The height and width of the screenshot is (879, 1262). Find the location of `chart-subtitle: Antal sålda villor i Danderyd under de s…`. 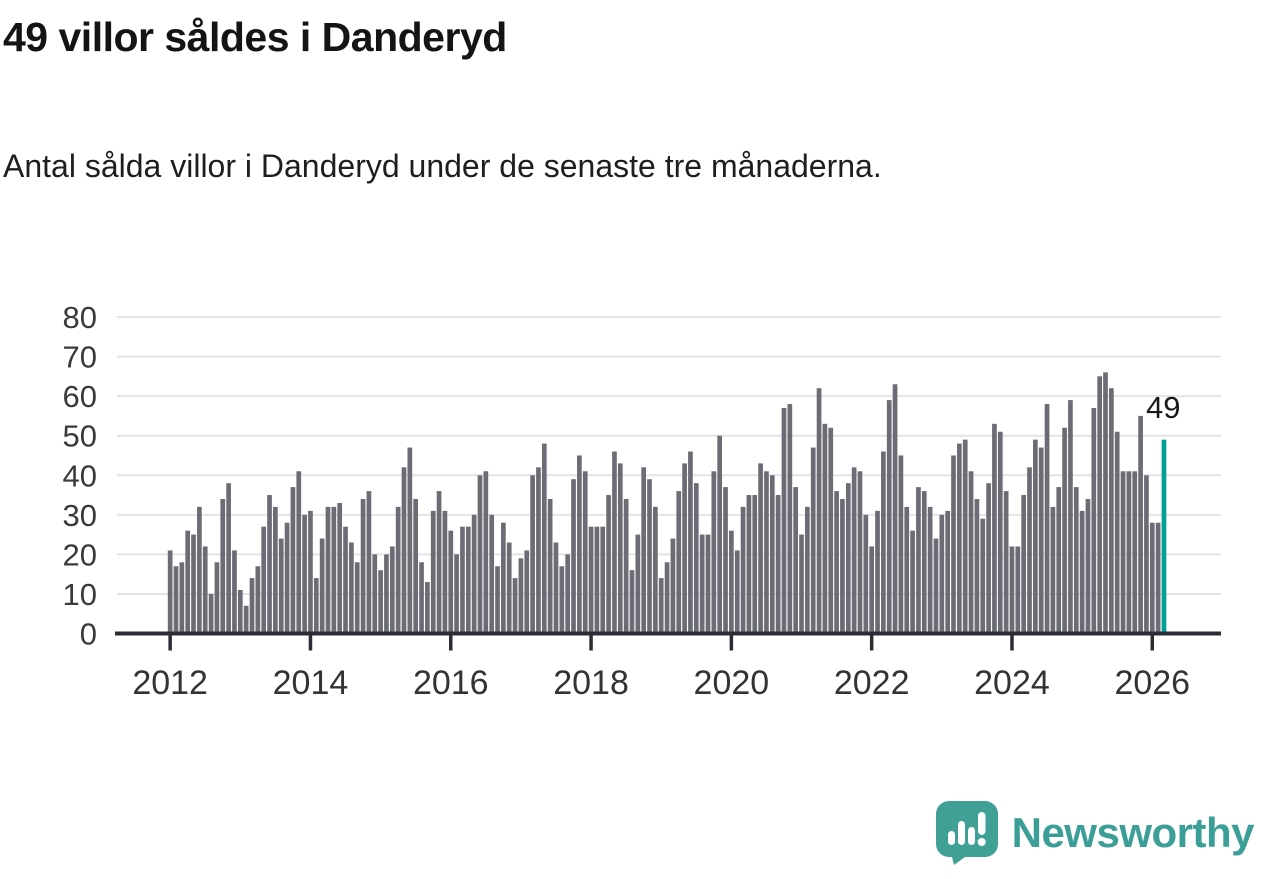

chart-subtitle: Antal sålda villor i Danderyd under de s… is located at coordinates (442, 166).